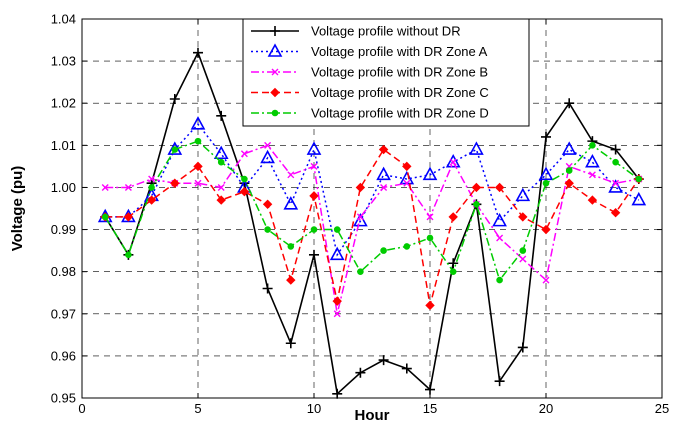 This screenshot has height=428, width=678. Describe the element at coordinates (314, 408) in the screenshot. I see `x-tick-label: 10` at that location.